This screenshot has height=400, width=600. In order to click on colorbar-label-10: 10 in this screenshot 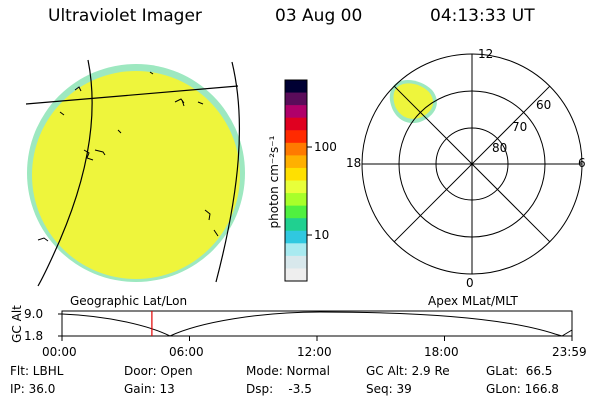, I will do `click(322, 235)`.